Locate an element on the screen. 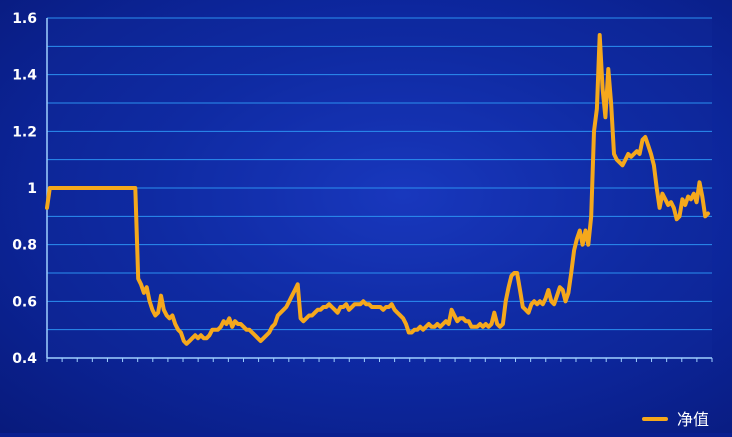 Image resolution: width=732 pixels, height=437 pixels. x-axis is located at coordinates (379, 359).